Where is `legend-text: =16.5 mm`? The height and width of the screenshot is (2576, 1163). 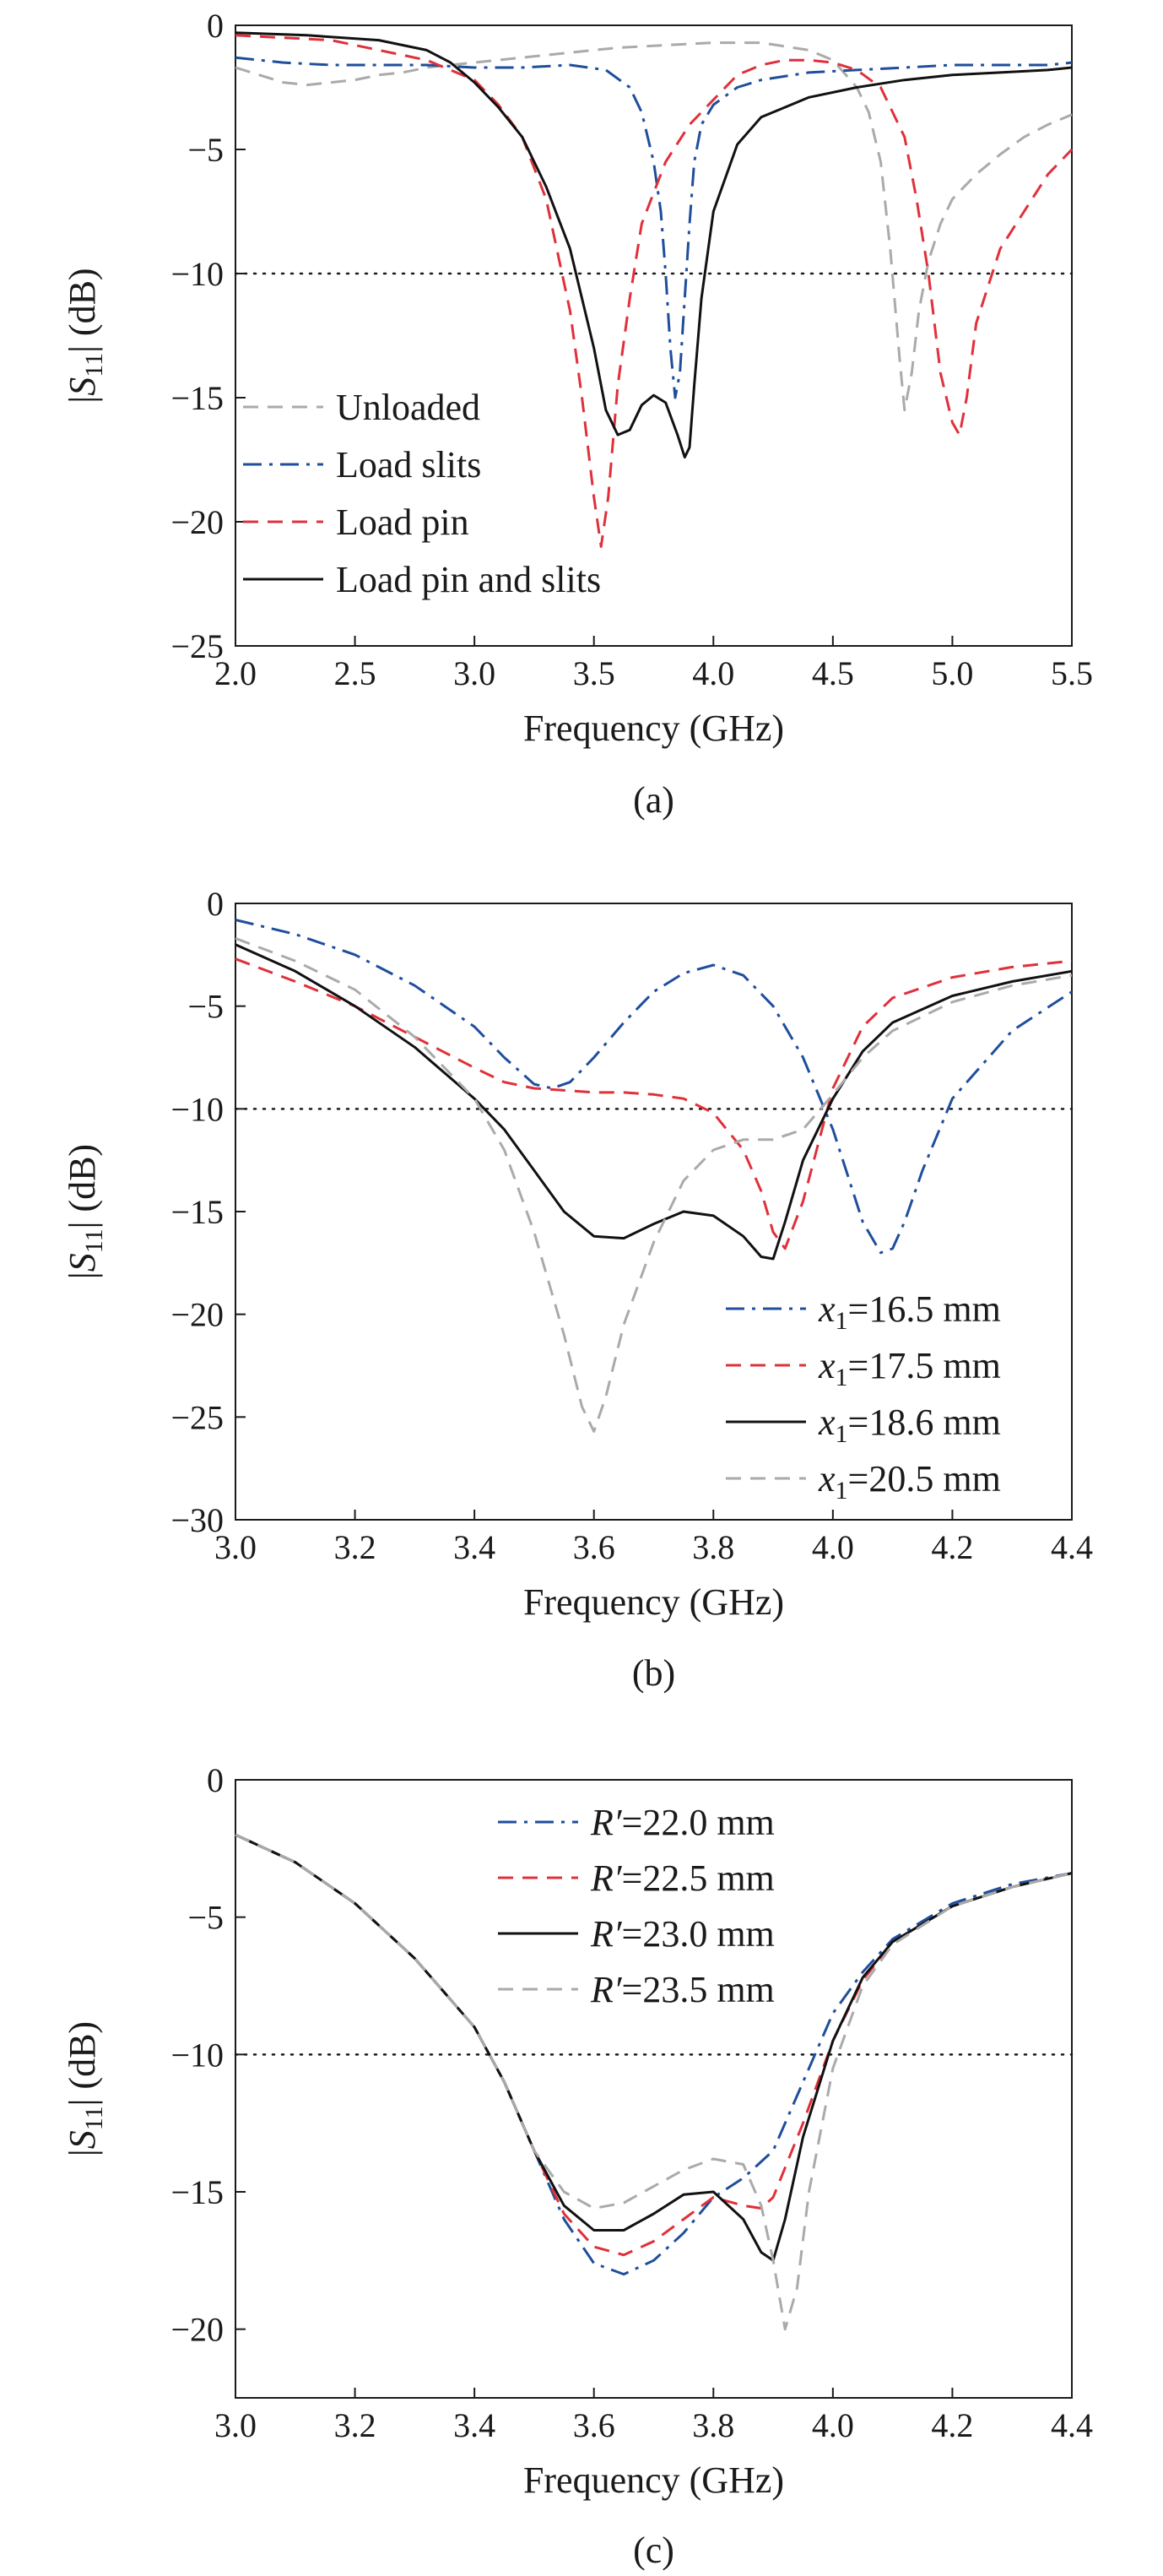 legend-text: =16.5 mm is located at coordinates (925, 1309).